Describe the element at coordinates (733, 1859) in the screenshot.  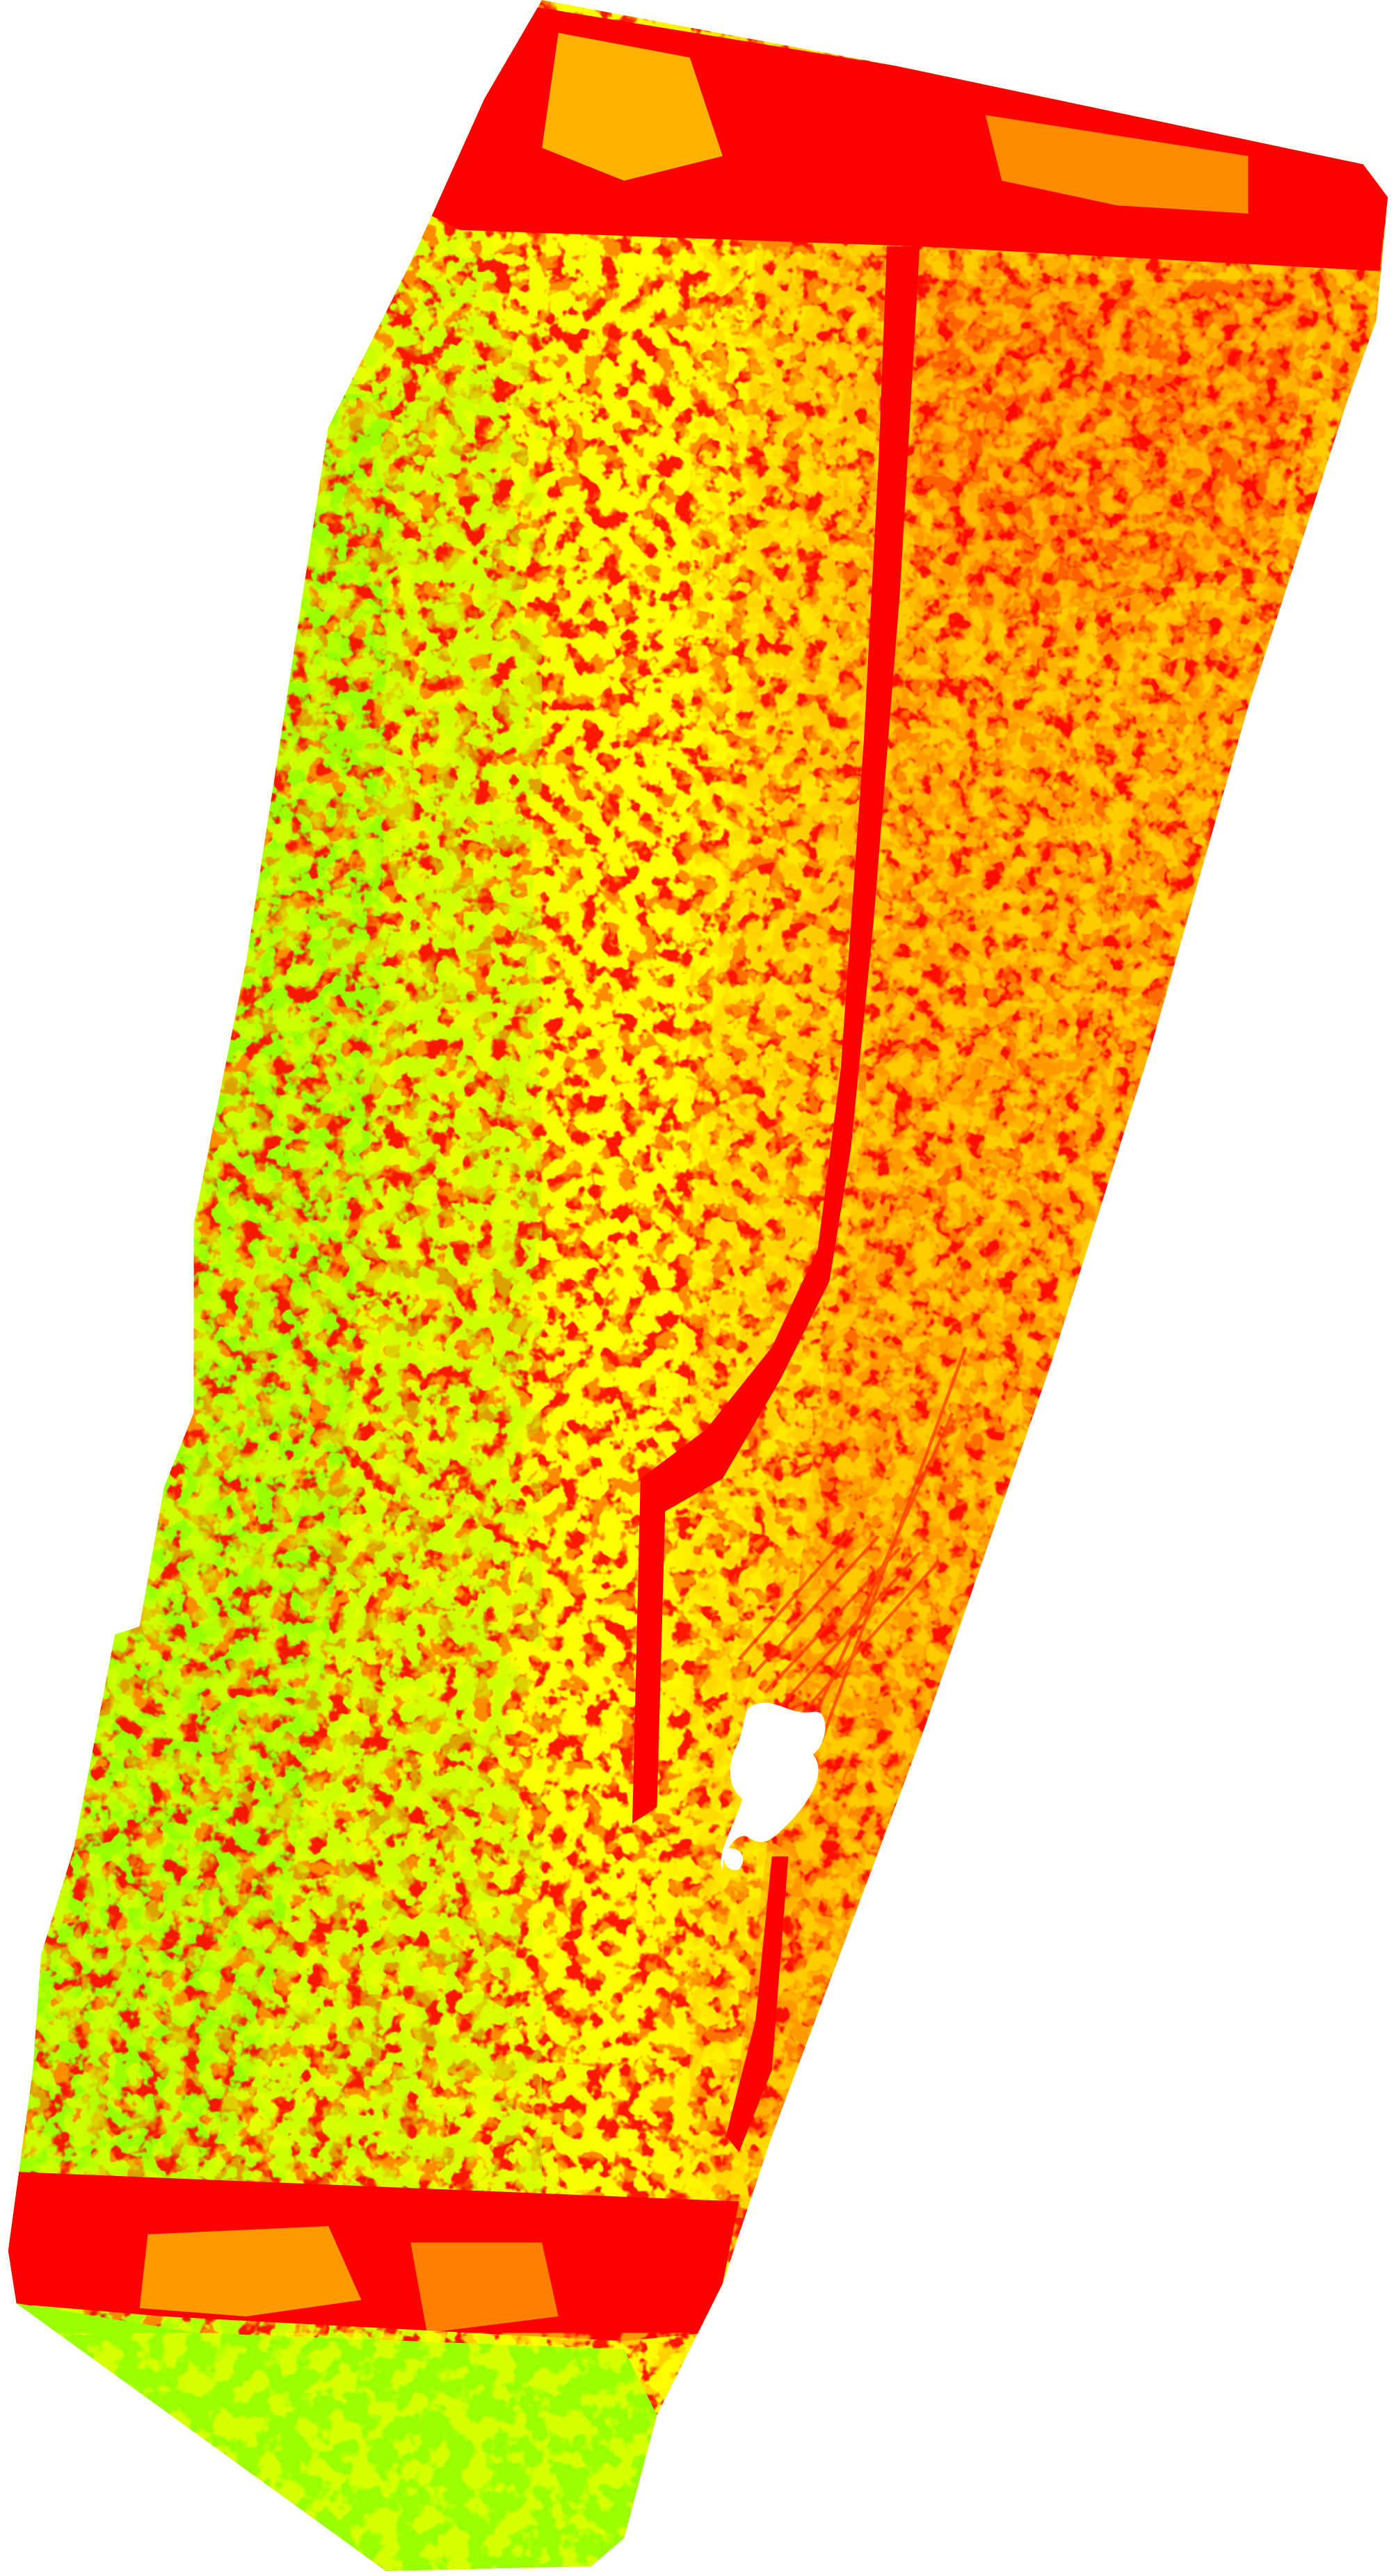
I see `no-data-gap-small` at that location.